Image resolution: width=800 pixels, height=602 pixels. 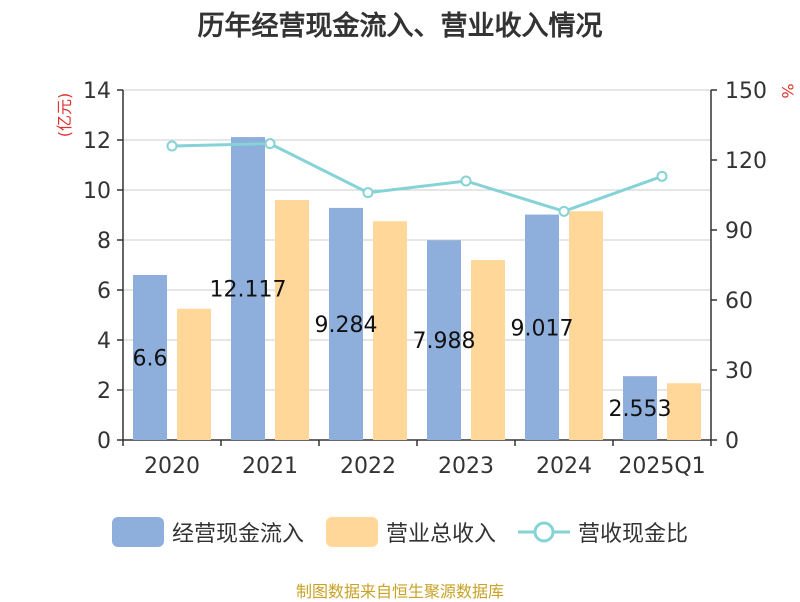 I want to click on y-left-unit-label: (亿元), so click(x=64, y=115).